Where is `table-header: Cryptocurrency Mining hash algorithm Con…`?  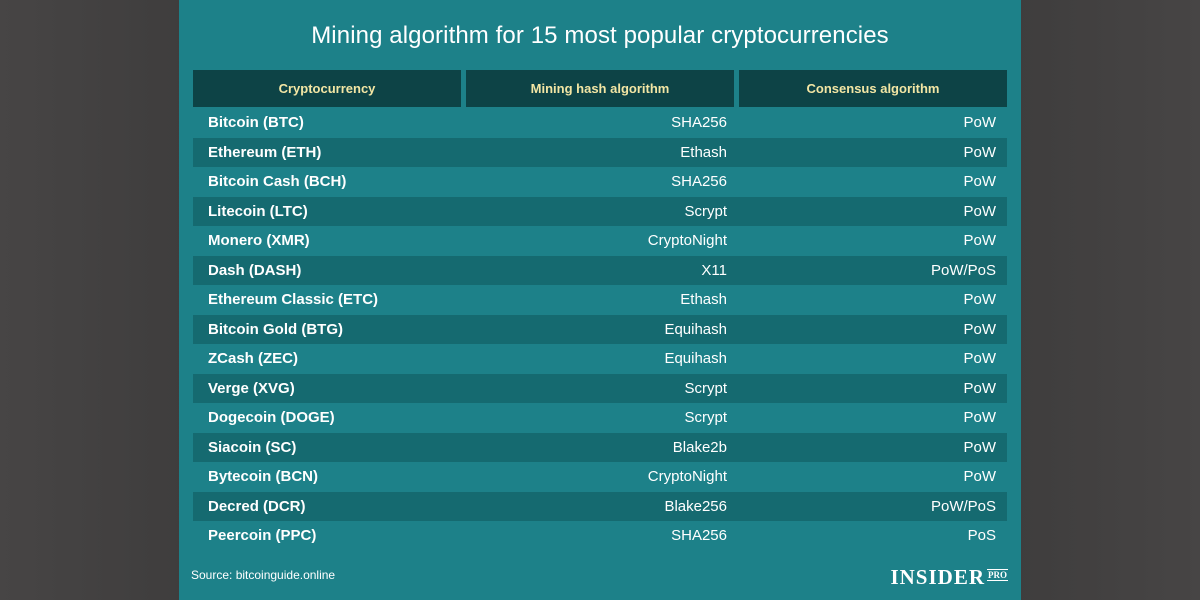
table-header: Cryptocurrency Mining hash algorithm Con… is located at coordinates (600, 88).